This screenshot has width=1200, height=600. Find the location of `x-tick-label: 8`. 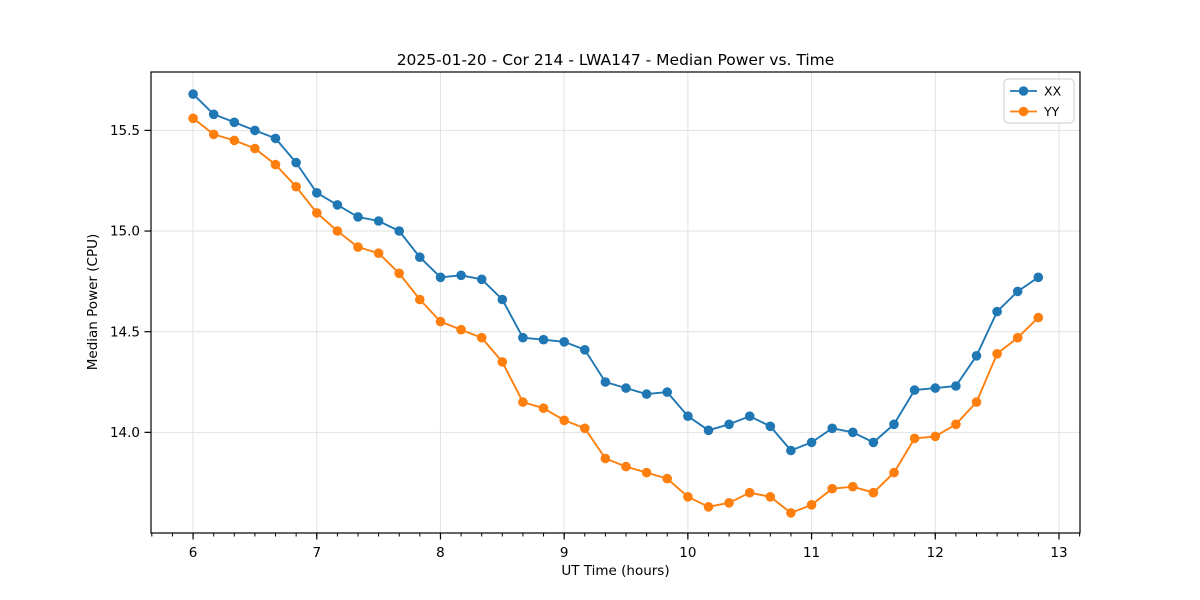

x-tick-label: 8 is located at coordinates (440, 553).